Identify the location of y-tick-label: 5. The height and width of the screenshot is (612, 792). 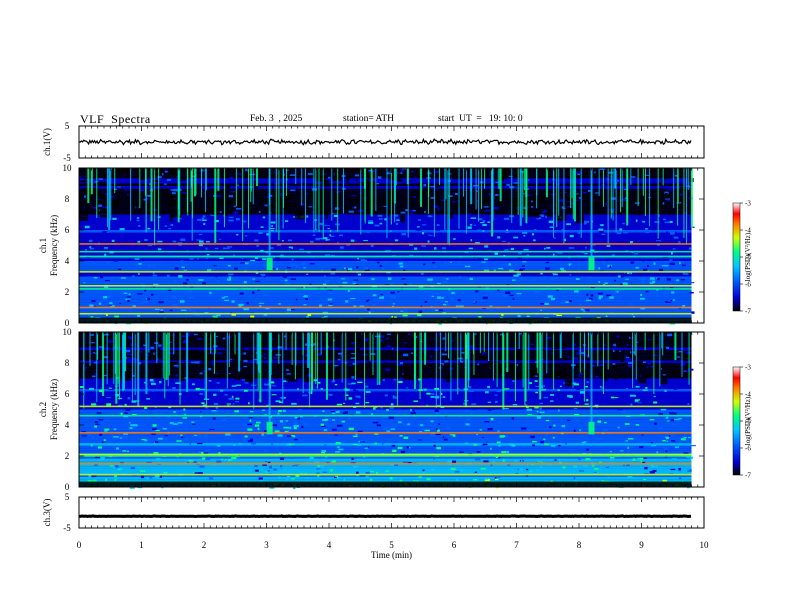
(67, 126).